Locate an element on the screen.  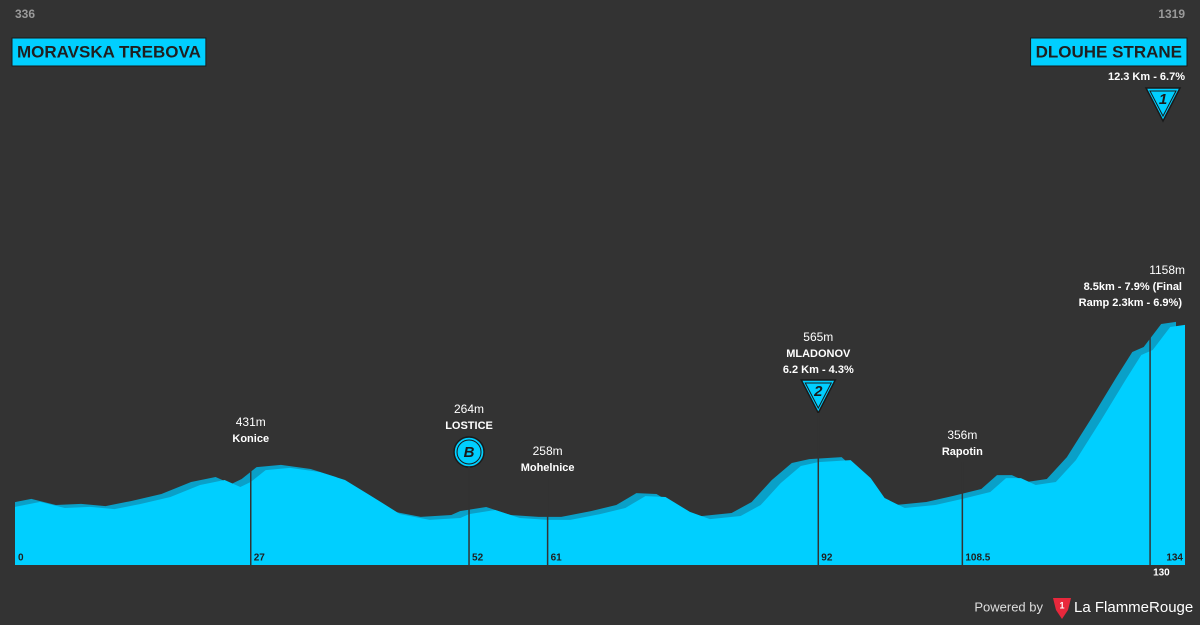
point-name: Rapotin is located at coordinates (962, 452).